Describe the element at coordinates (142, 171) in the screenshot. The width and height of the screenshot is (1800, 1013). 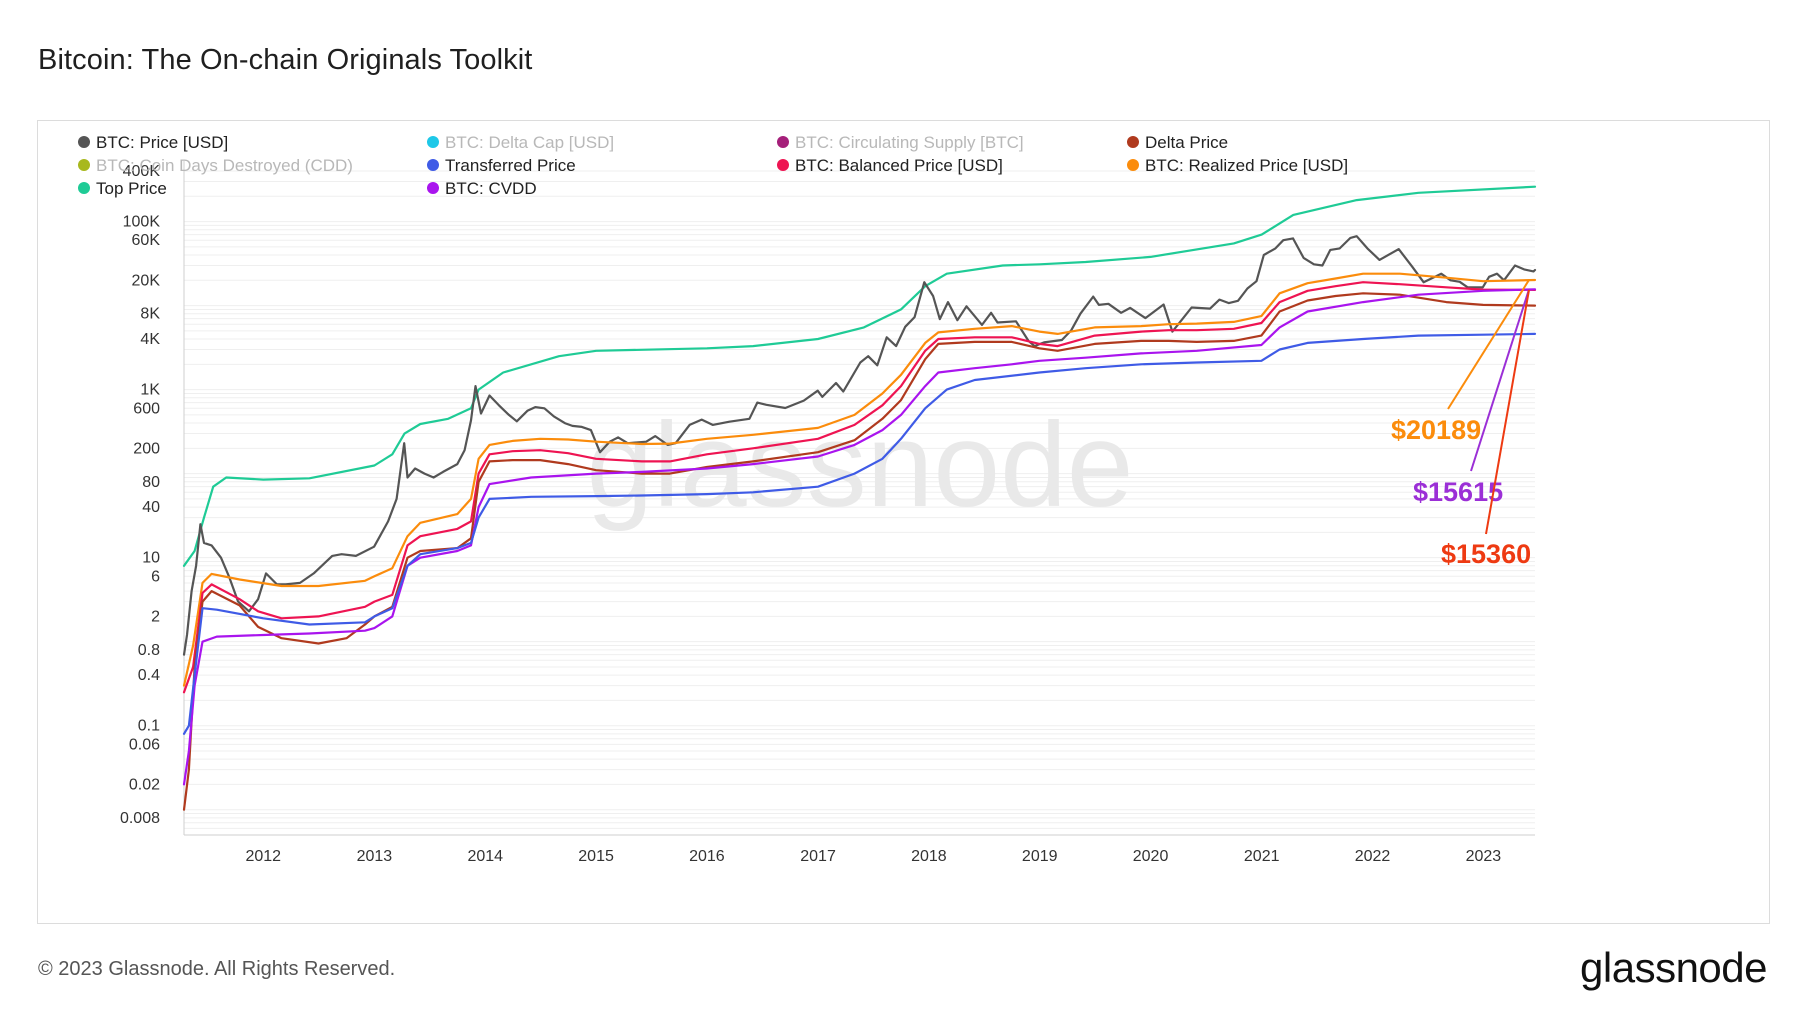
I see `y-tick-label: 400K` at that location.